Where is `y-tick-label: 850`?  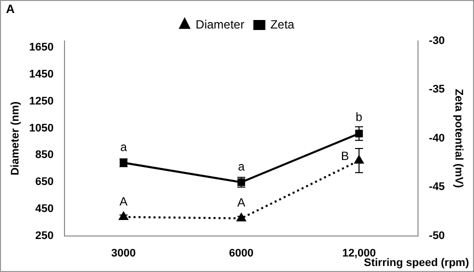 y-tick-label: 850 is located at coordinates (44, 155).